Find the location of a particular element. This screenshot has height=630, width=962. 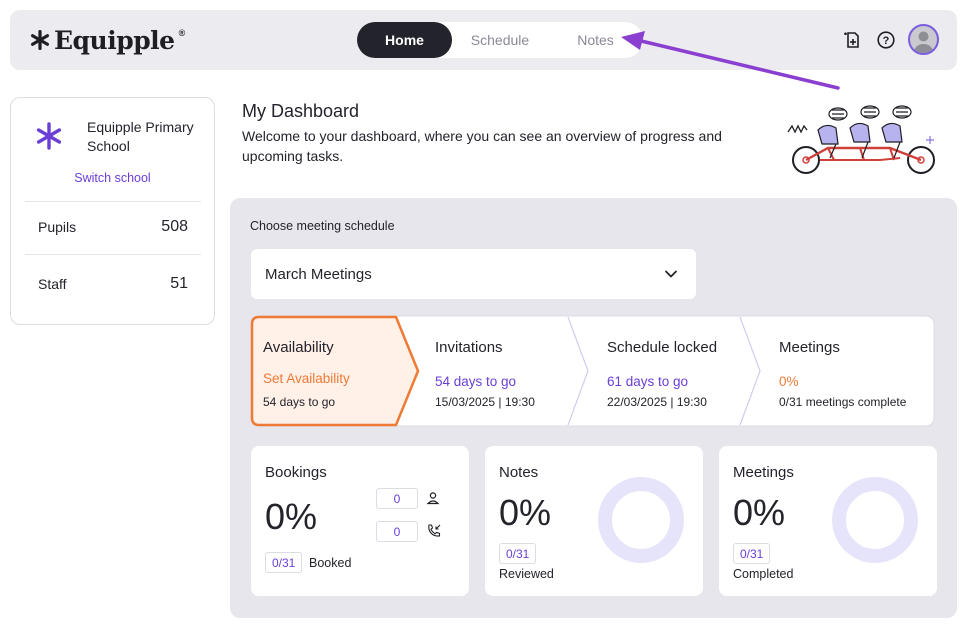

step-status: 0% is located at coordinates (789, 381).